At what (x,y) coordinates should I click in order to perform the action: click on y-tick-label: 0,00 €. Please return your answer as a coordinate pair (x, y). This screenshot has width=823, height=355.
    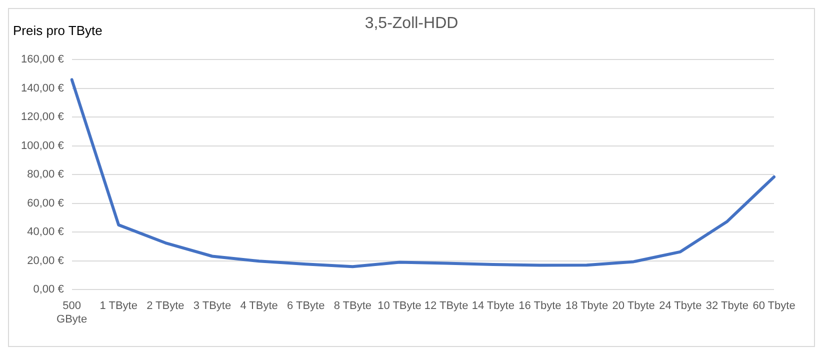
    Looking at the image, I should click on (48, 290).